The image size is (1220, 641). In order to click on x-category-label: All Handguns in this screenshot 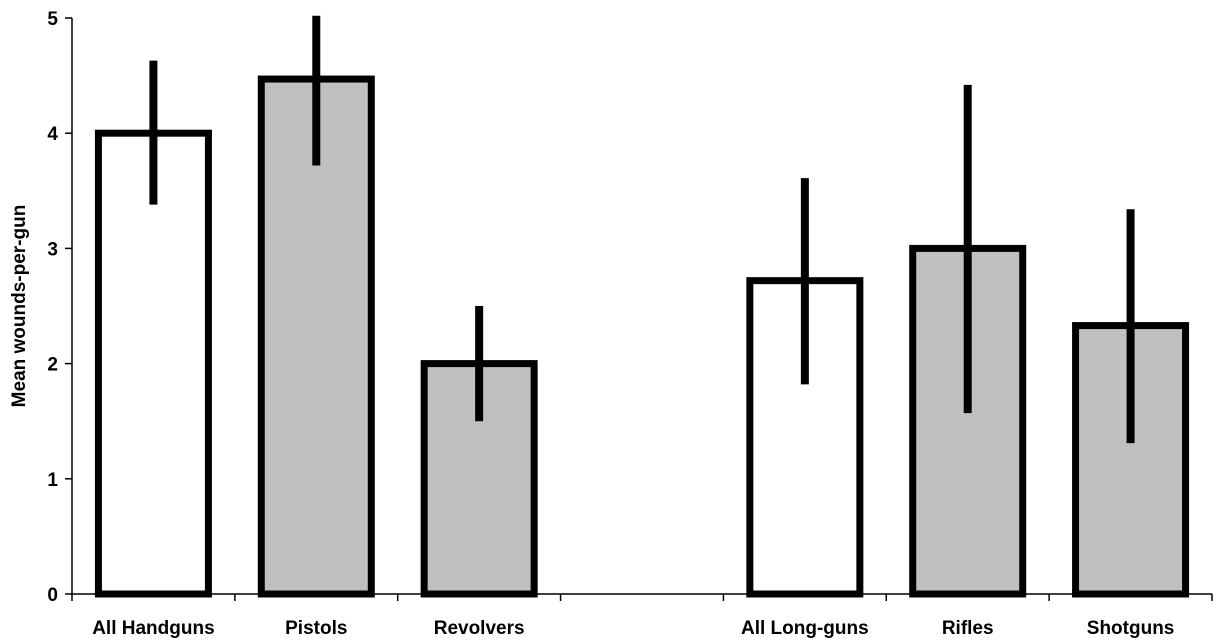, I will do `click(153, 628)`.